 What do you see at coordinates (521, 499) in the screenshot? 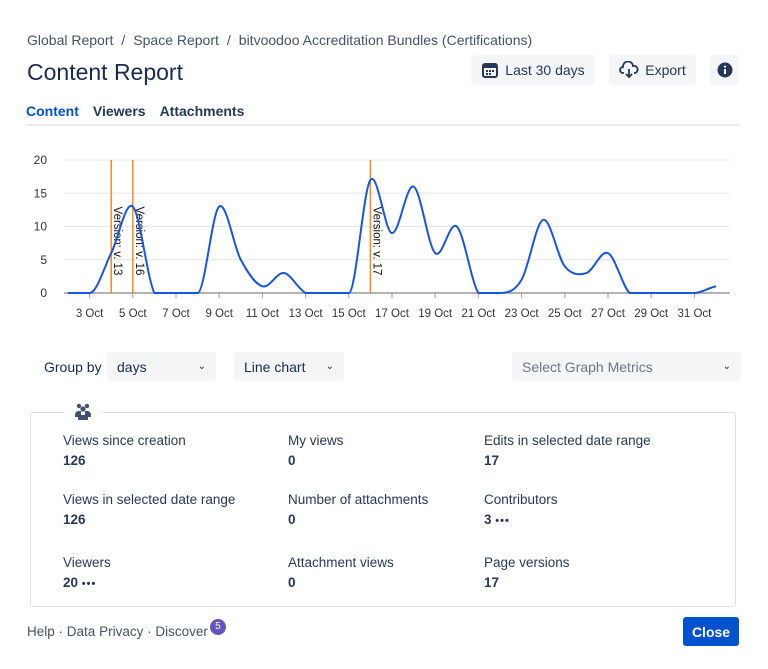
I see `stat-label: Contributors` at bounding box center [521, 499].